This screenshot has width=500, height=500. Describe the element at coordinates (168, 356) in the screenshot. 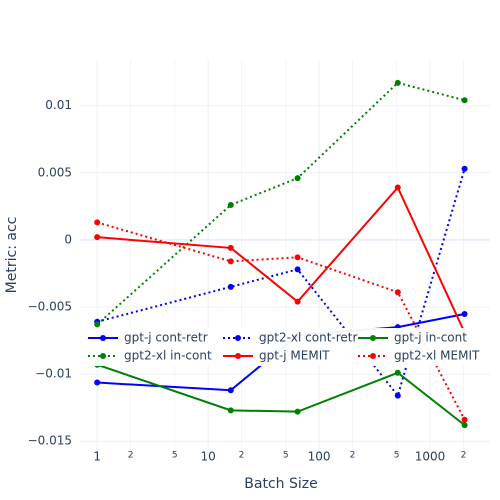

I see `legend-label: gpt2-xl in-cont` at that location.